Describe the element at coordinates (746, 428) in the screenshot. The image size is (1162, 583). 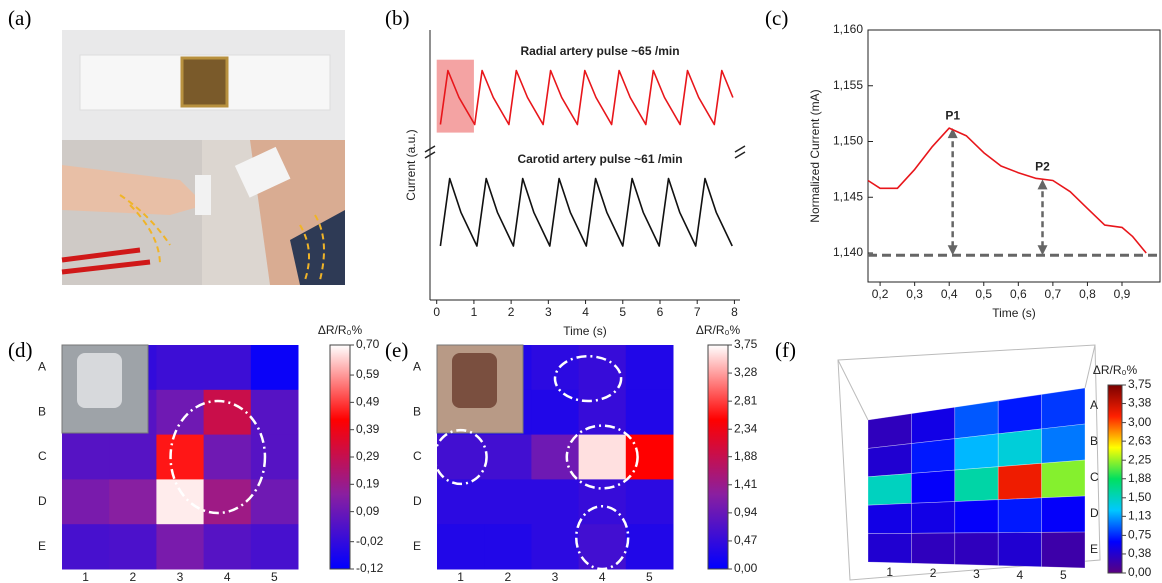
I see `colorbar-tick-label: 2,34` at that location.